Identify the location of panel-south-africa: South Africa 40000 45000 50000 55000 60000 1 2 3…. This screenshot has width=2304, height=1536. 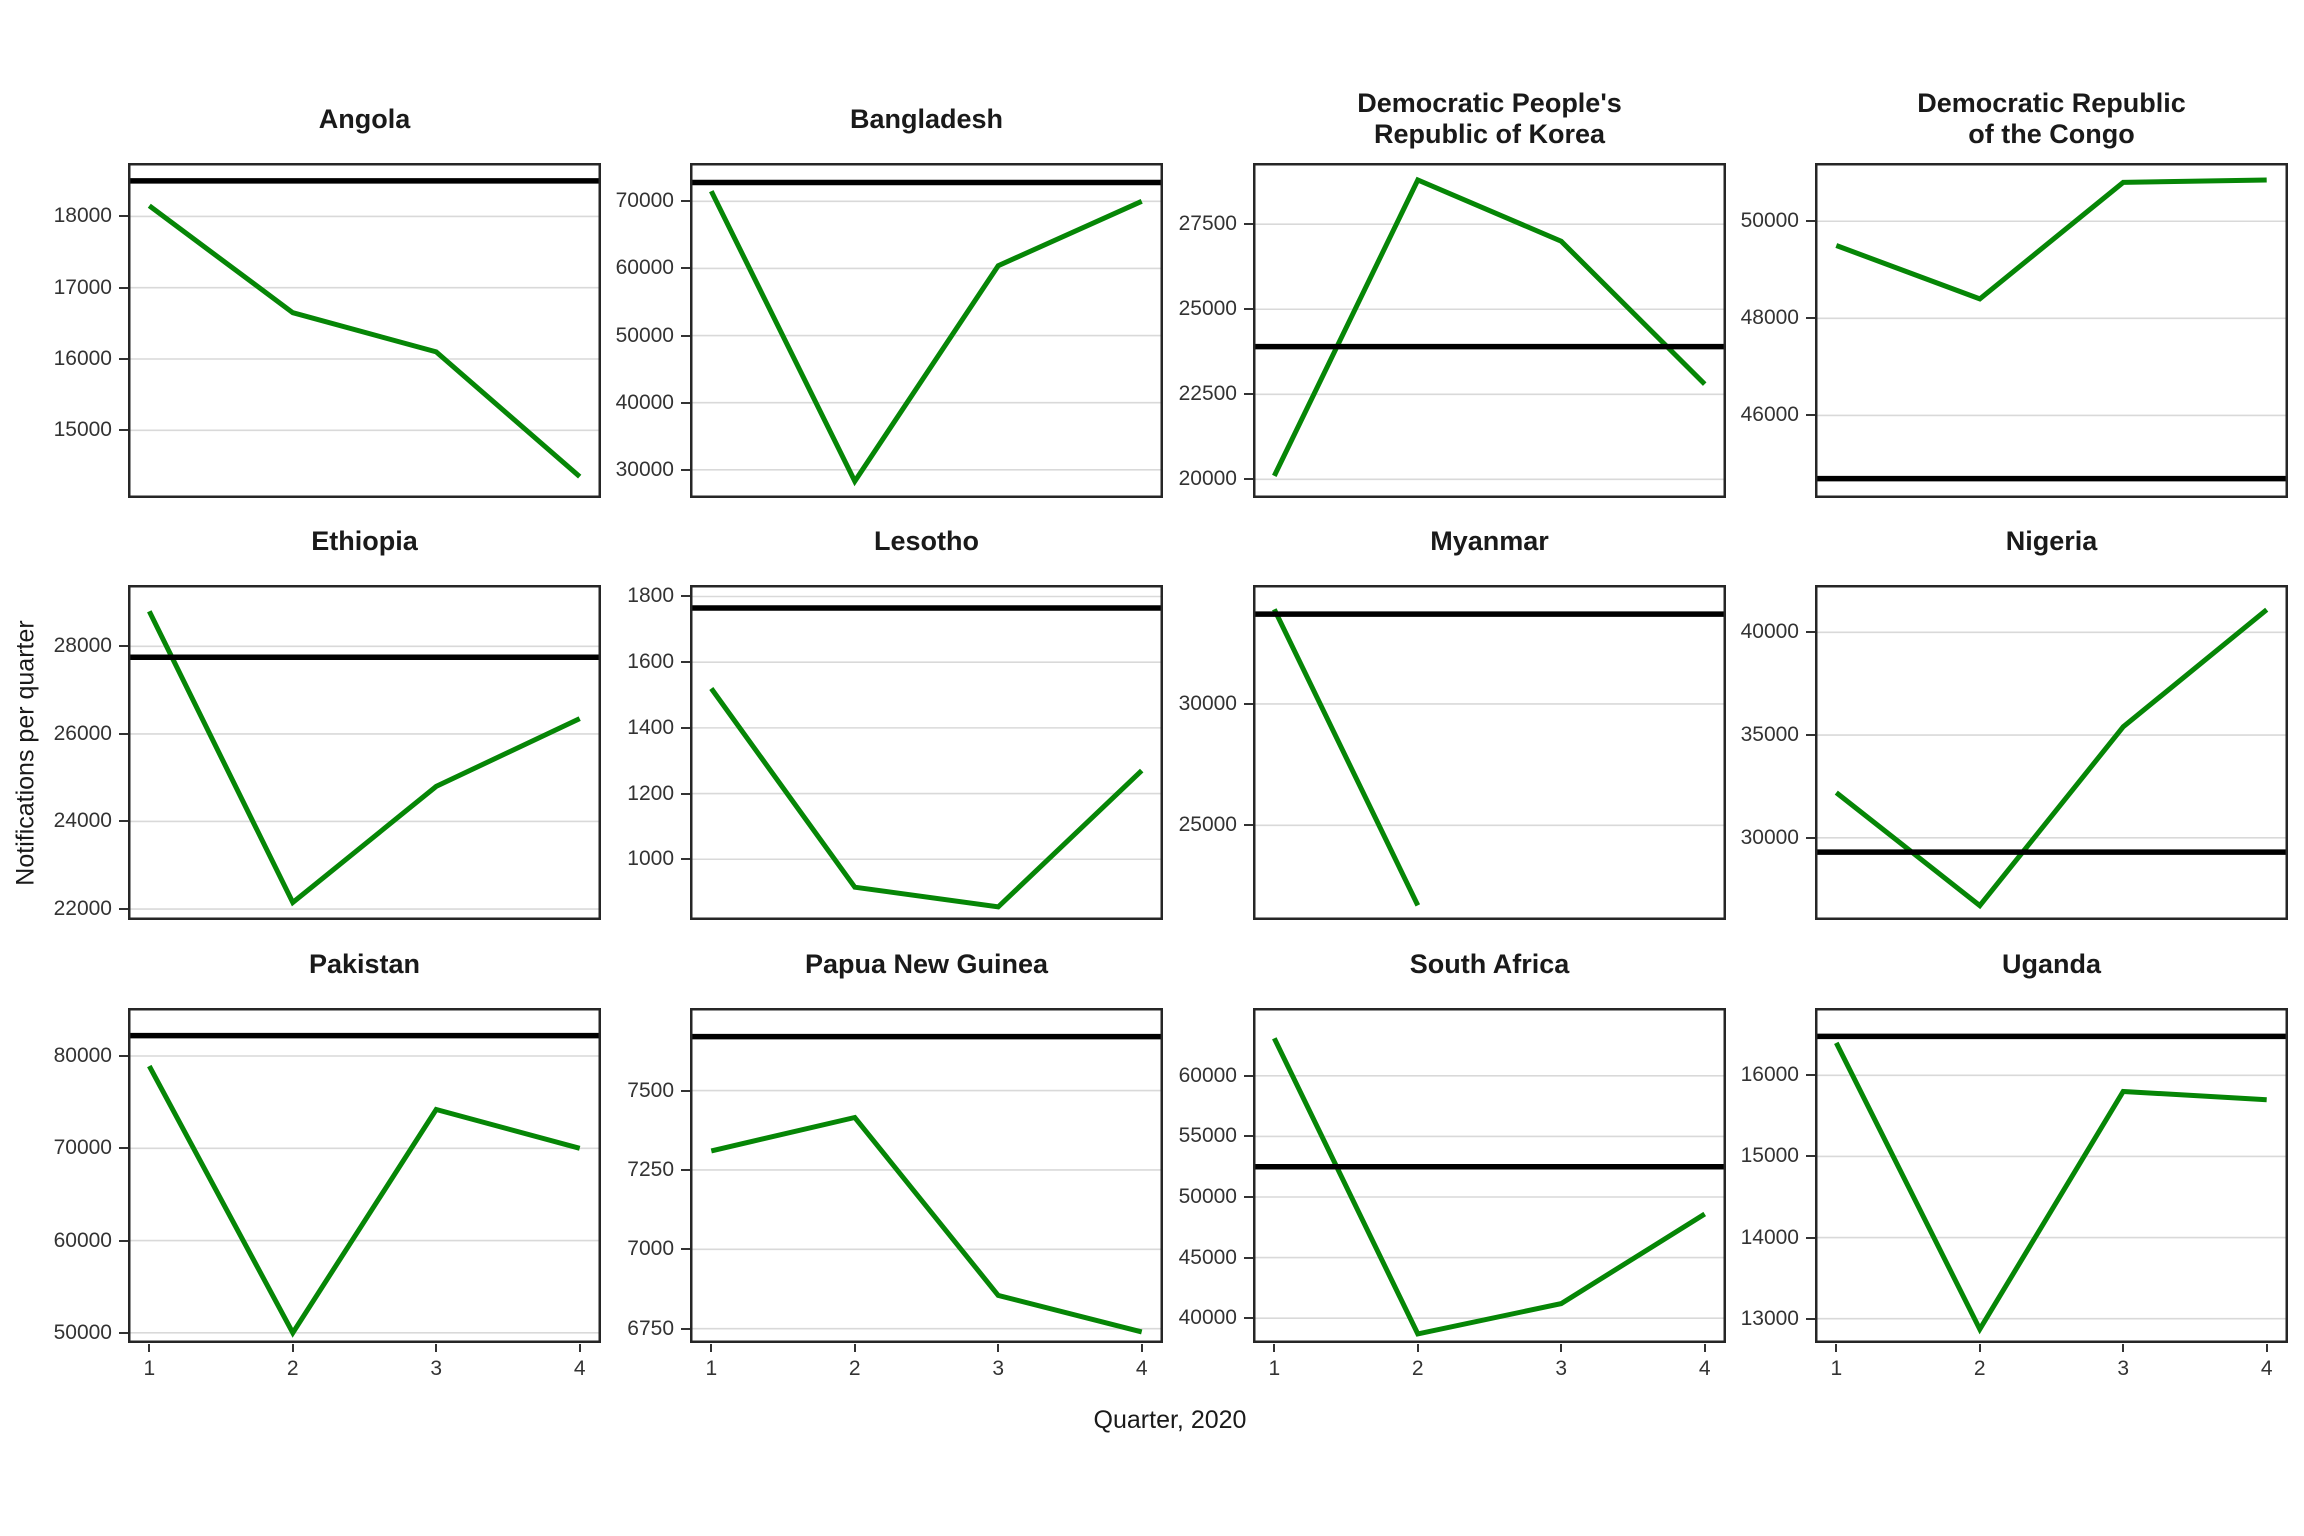
(1435, 1165).